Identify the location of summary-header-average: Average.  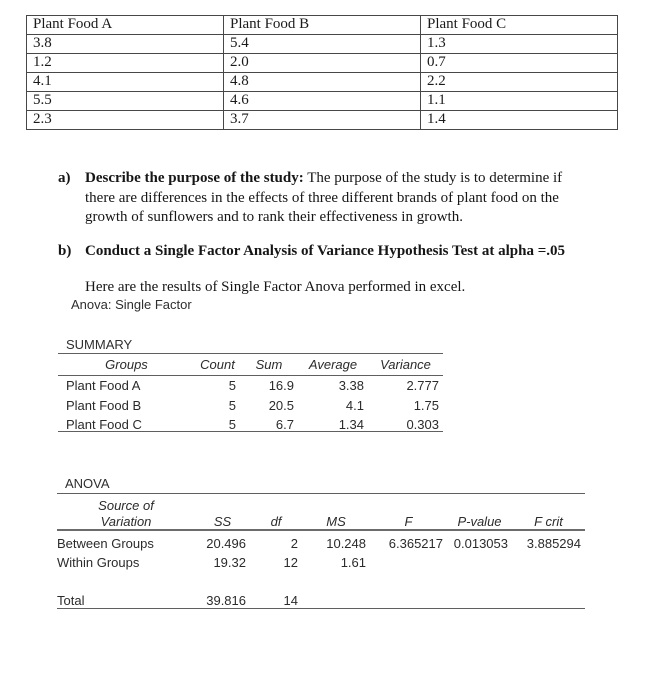
(333, 364).